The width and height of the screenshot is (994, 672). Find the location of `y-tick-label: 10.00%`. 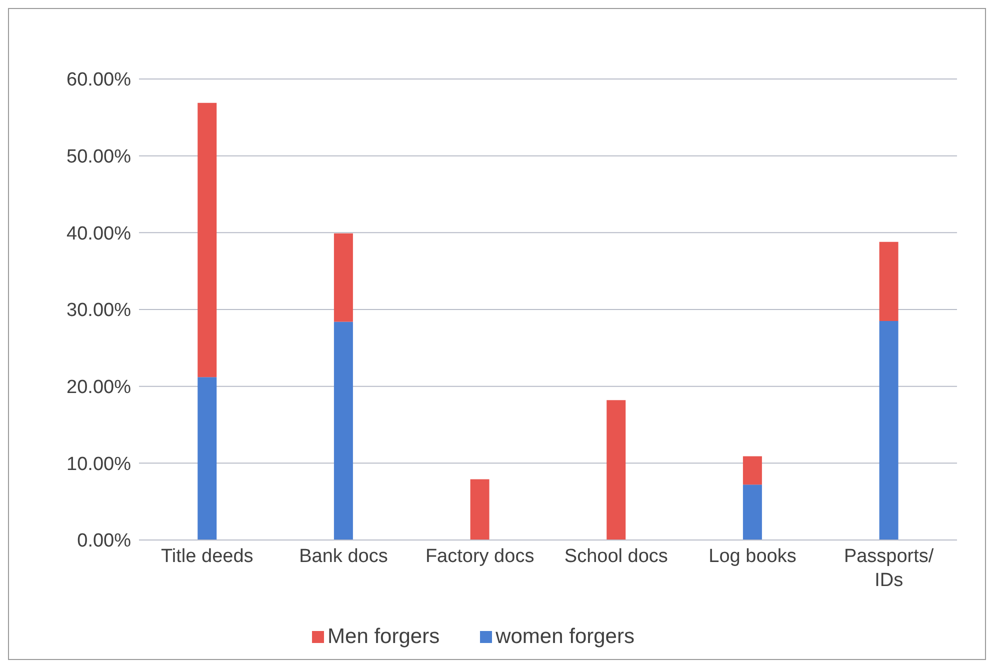

y-tick-label: 10.00% is located at coordinates (99, 464).